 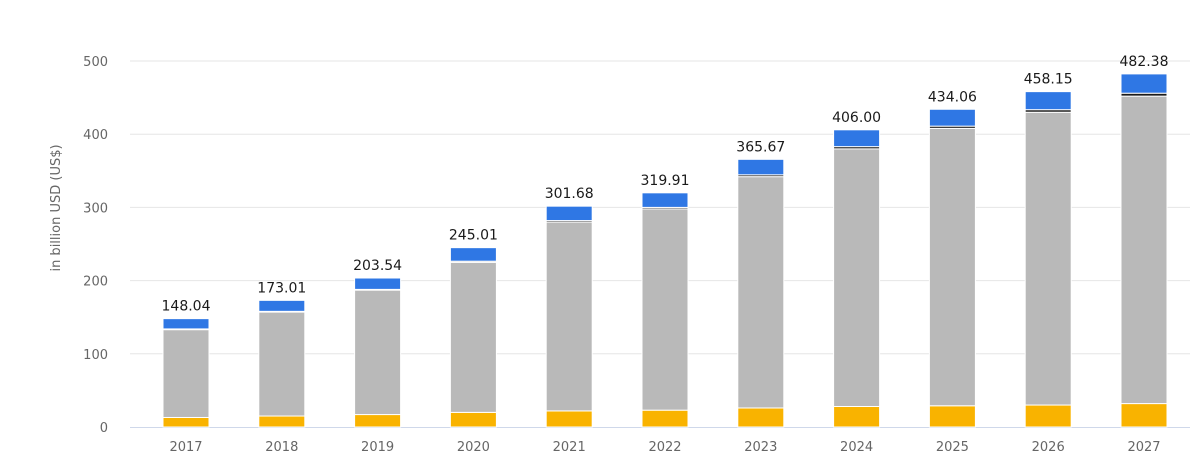 I want to click on bar-segment-2020-s0, so click(x=473, y=419).